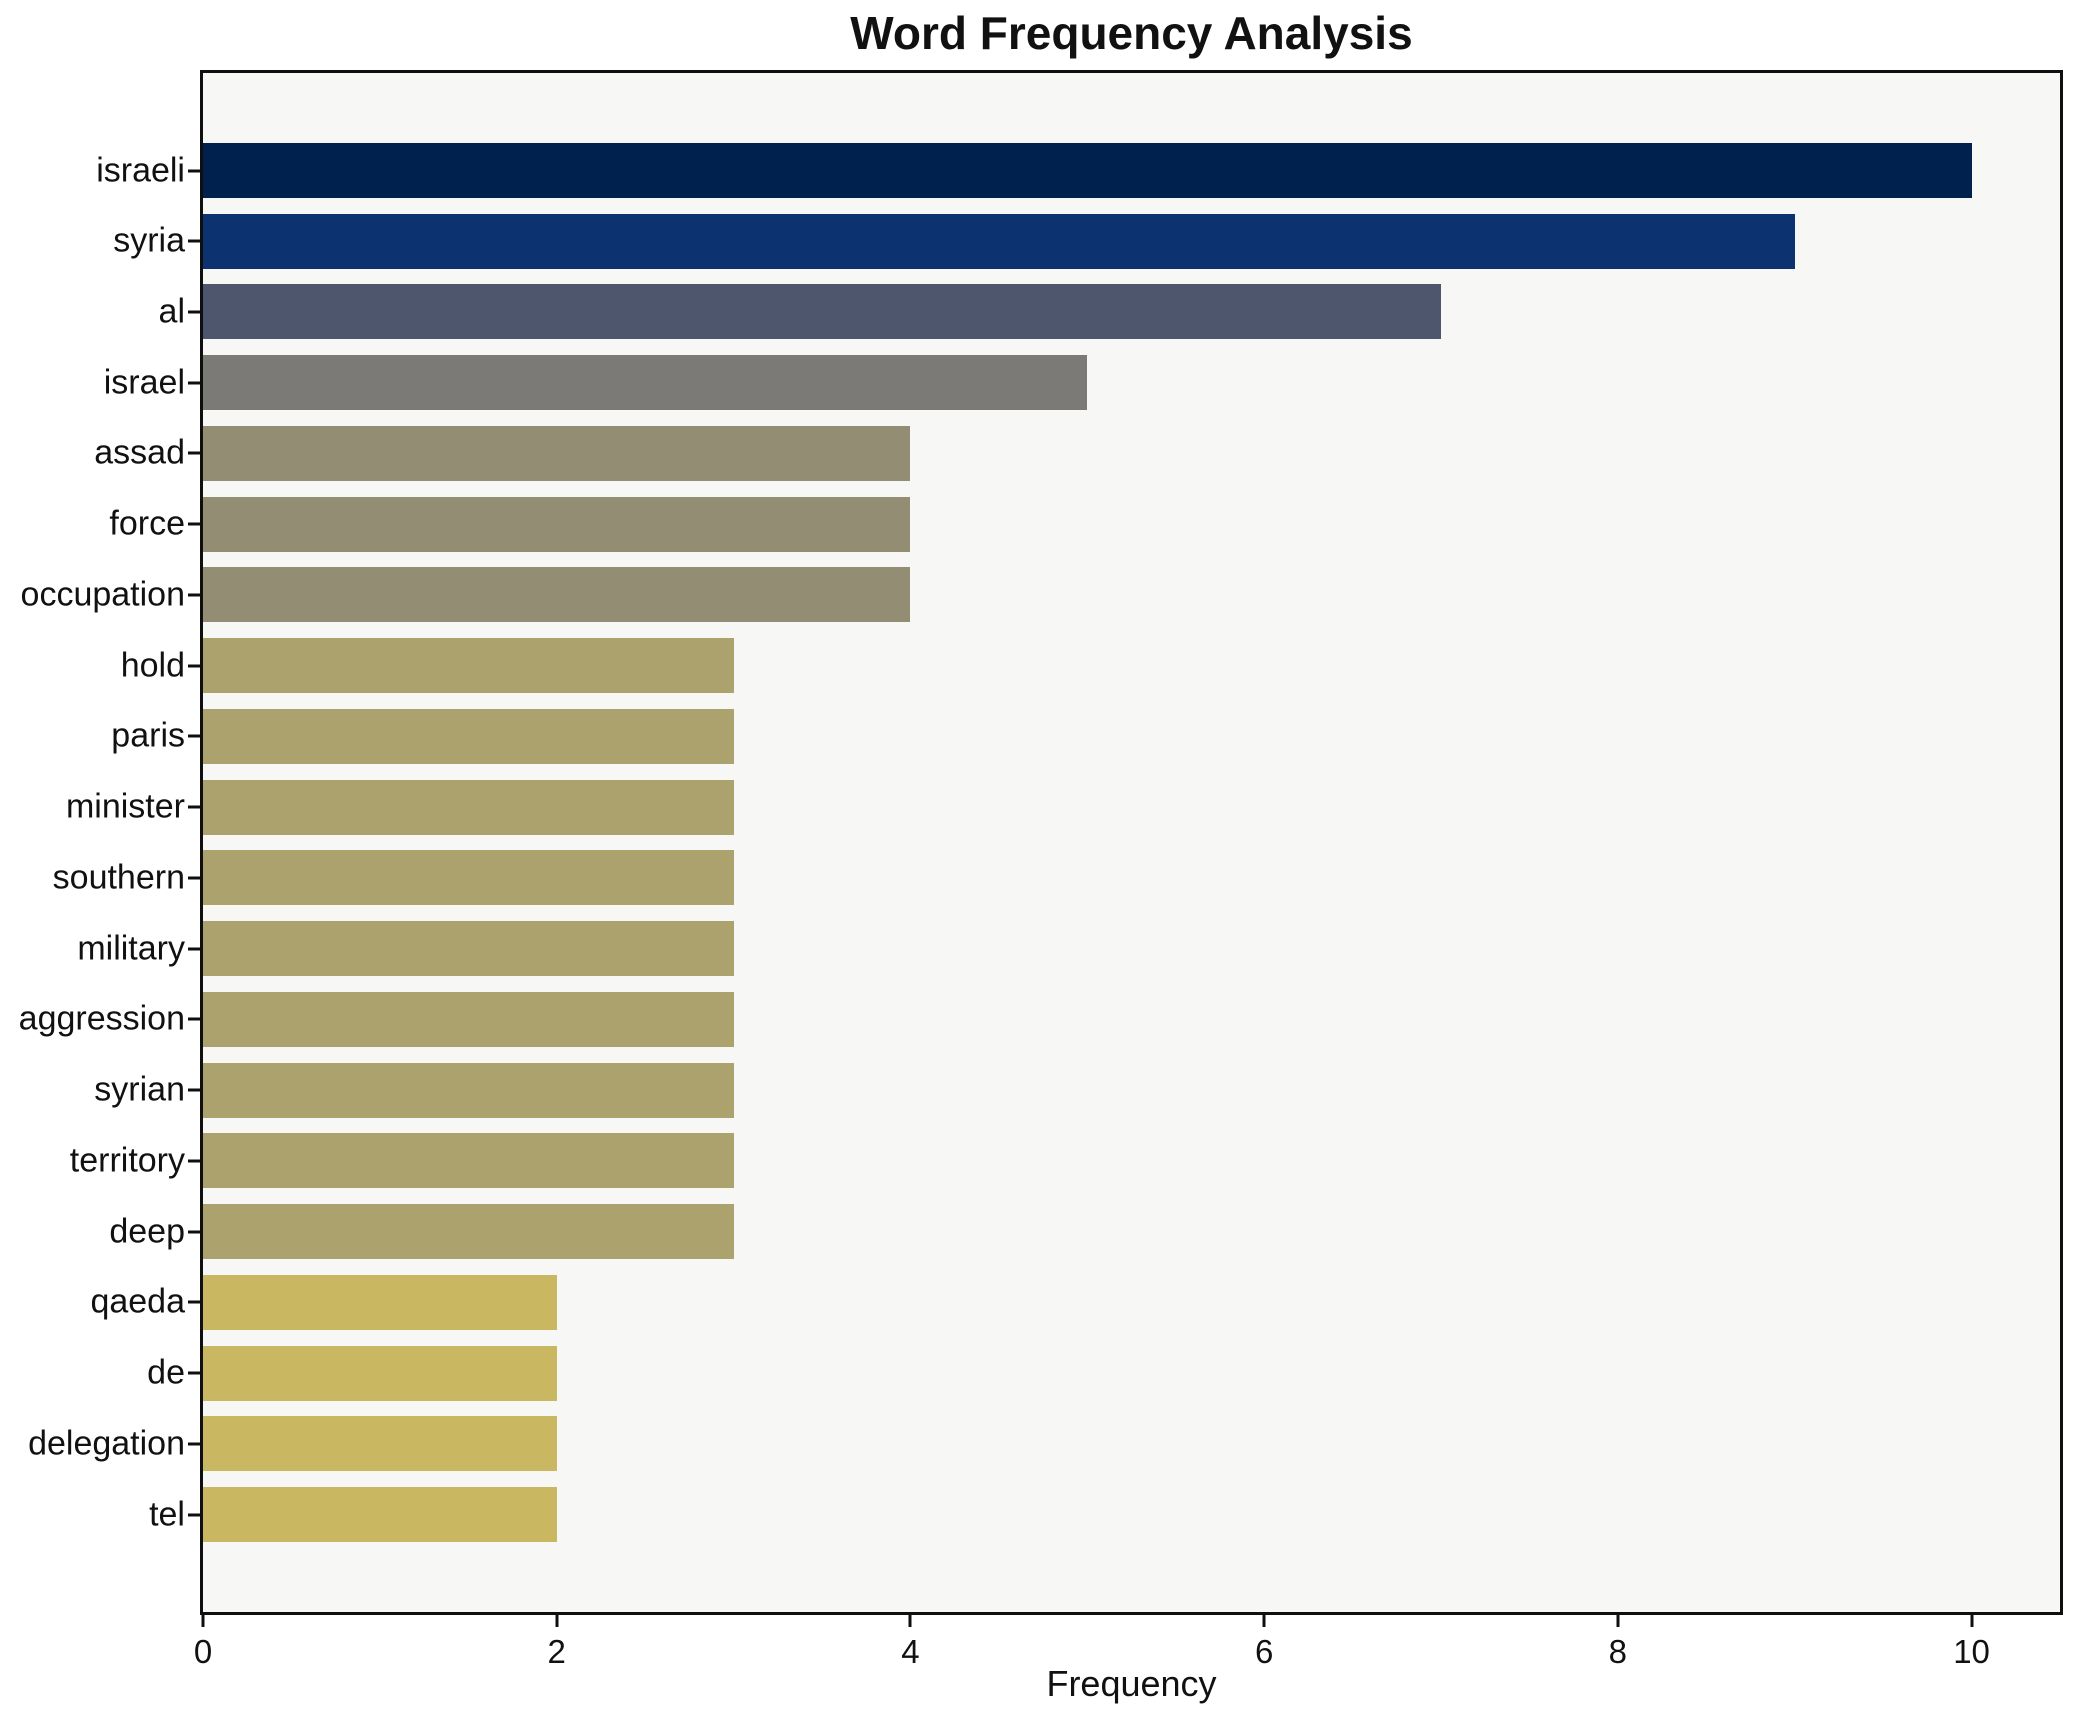 Image resolution: width=2082 pixels, height=1722 pixels. I want to click on y-tick-label-delegation: delegation, so click(106, 1443).